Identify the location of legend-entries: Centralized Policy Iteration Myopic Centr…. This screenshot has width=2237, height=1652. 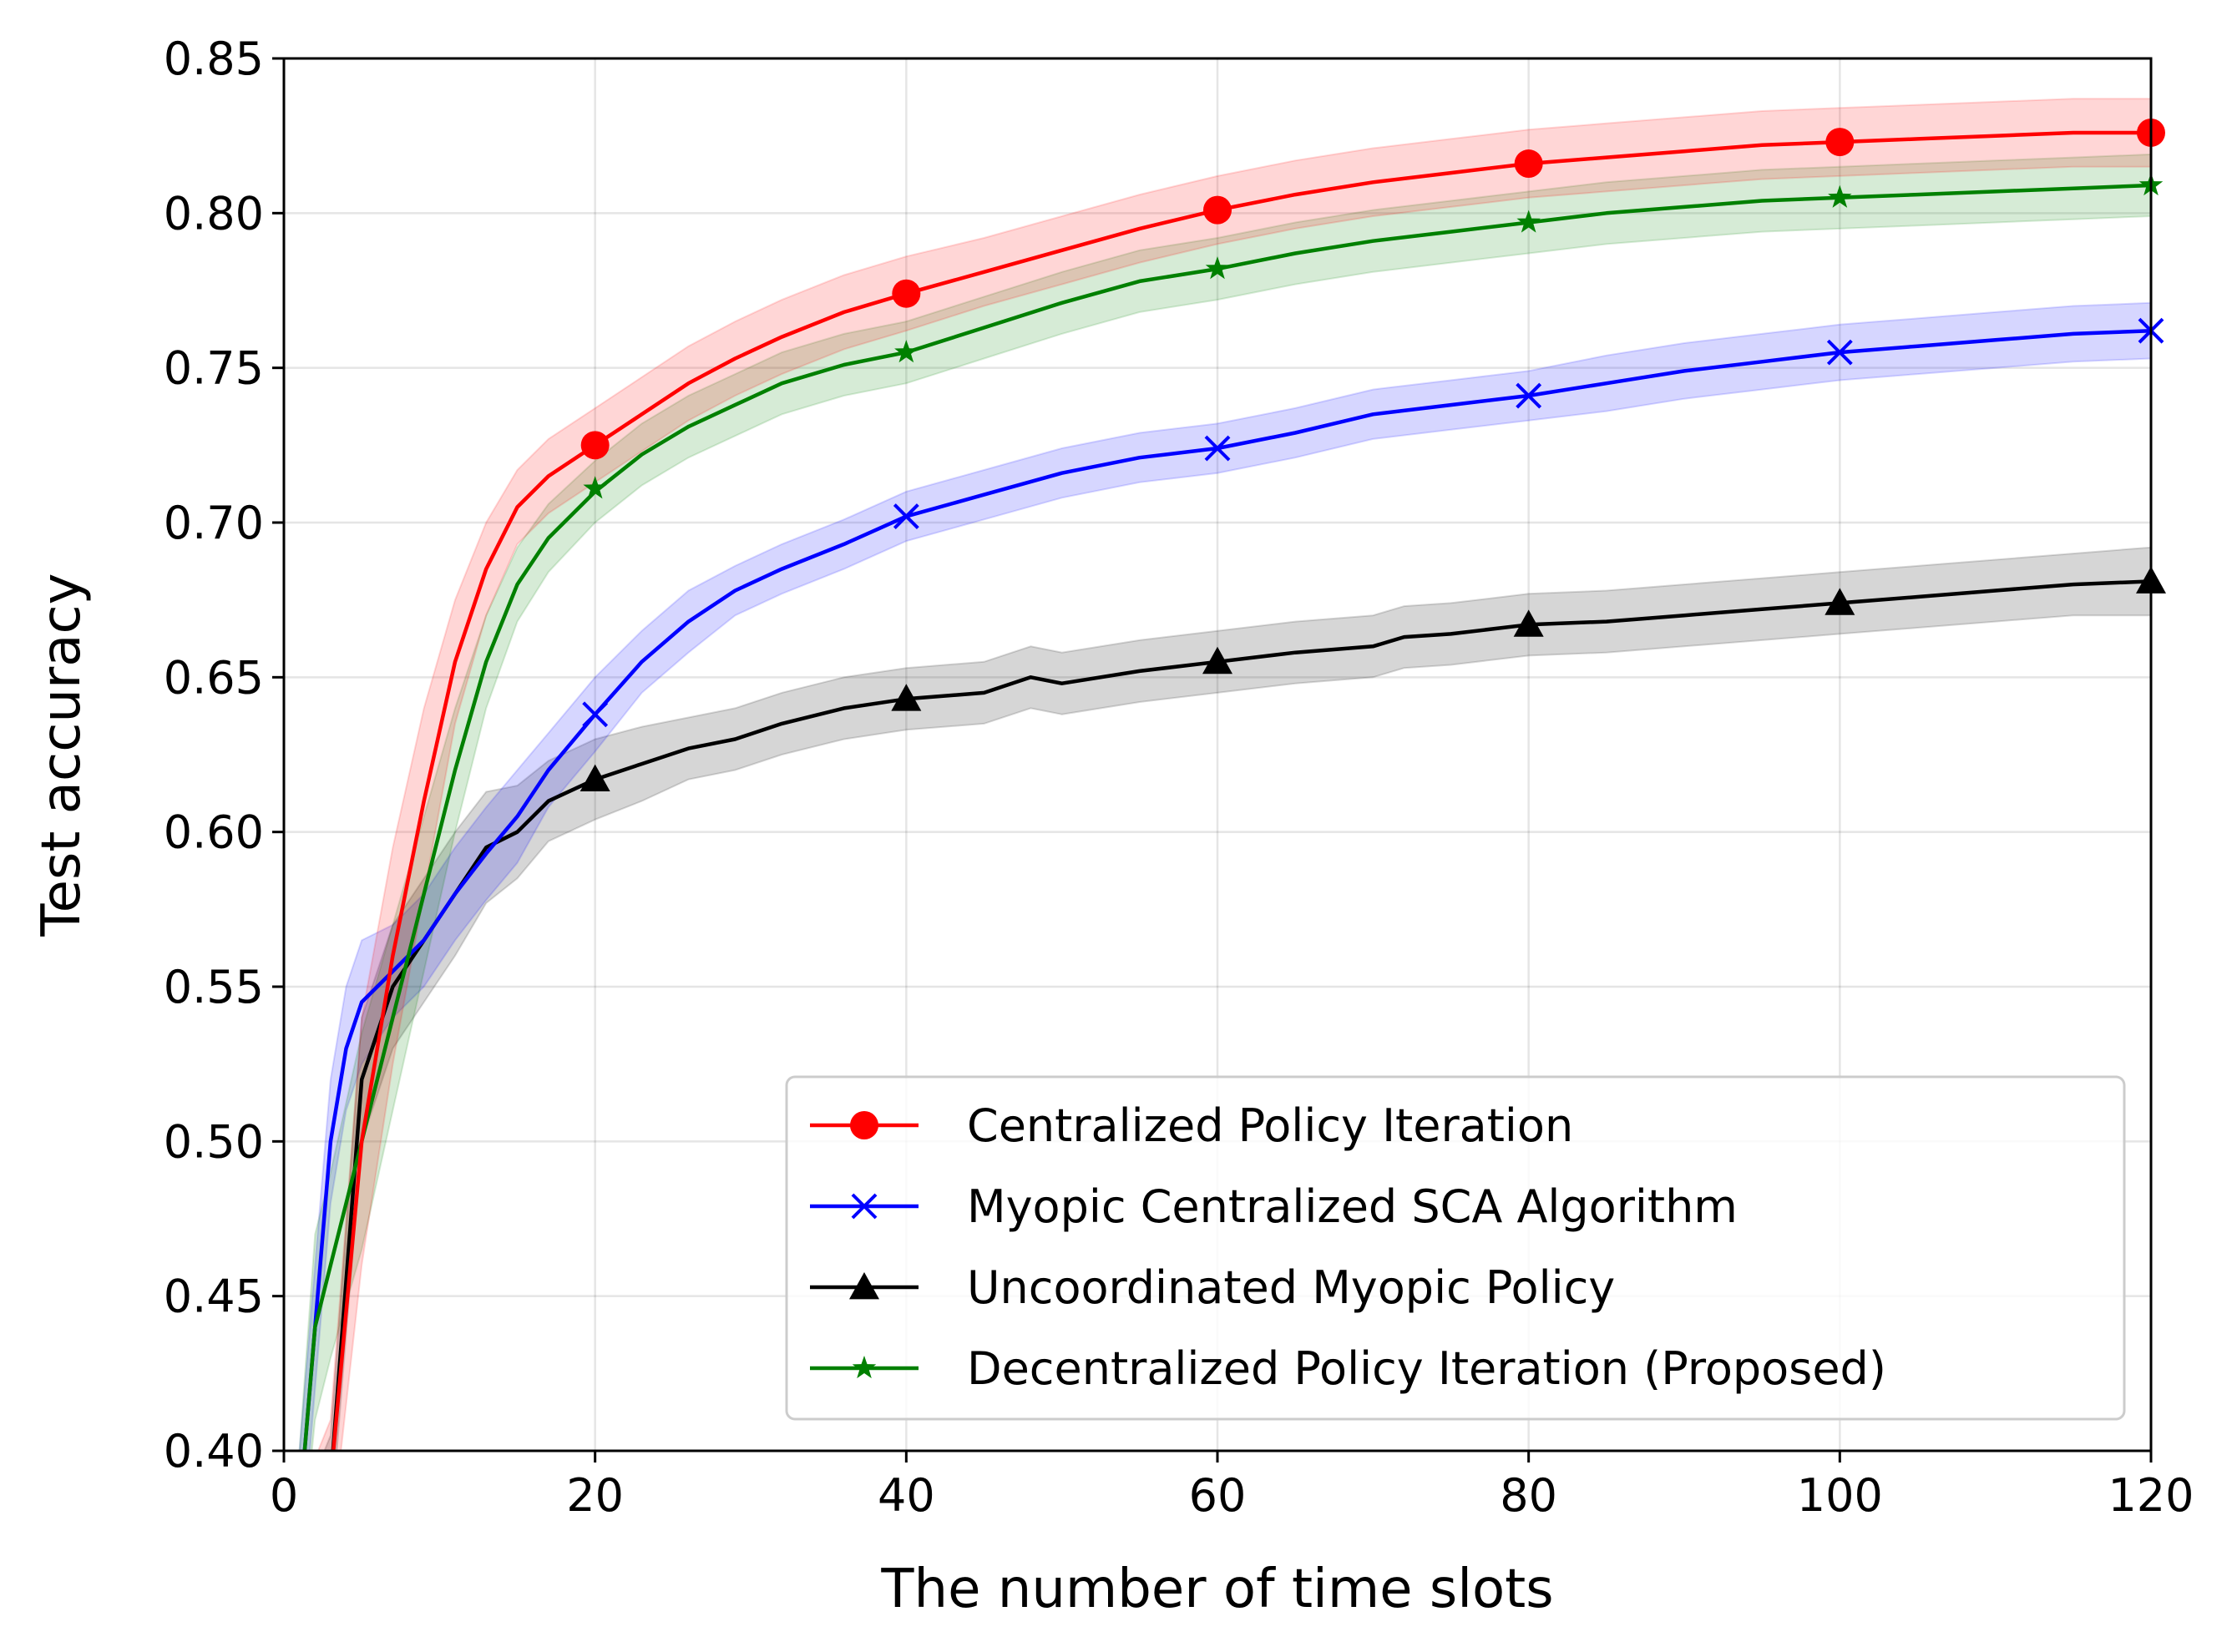
(1348, 1247).